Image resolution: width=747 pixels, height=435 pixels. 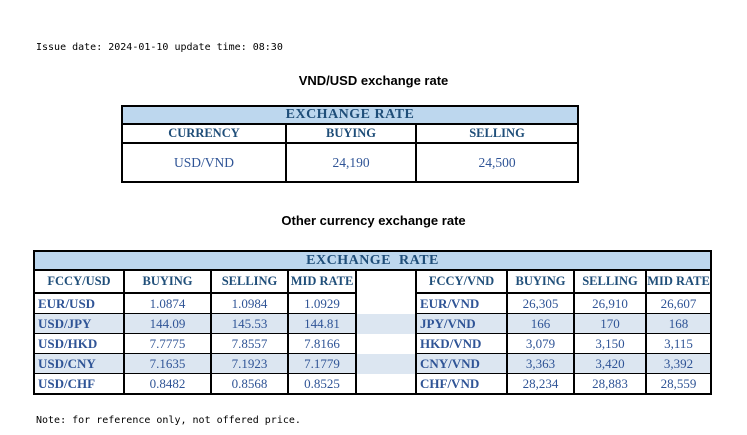 I want to click on mid-rate-cell: 0.8525, so click(x=322, y=384).